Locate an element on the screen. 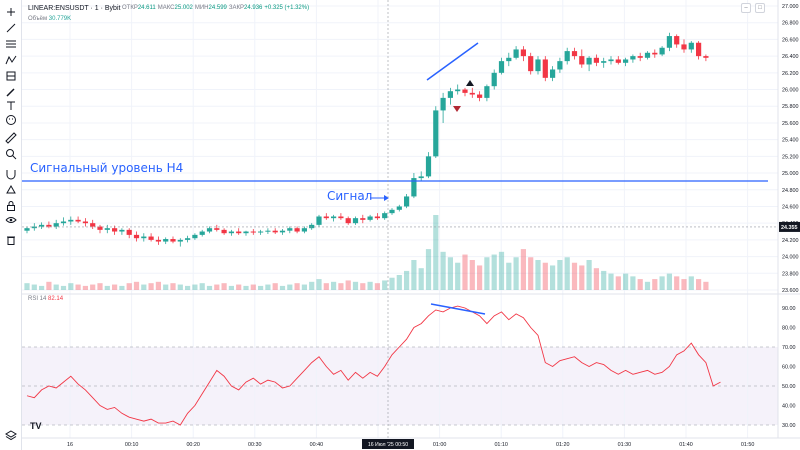 This screenshot has height=450, width=800. minimize-icon: – is located at coordinates (746, 8).